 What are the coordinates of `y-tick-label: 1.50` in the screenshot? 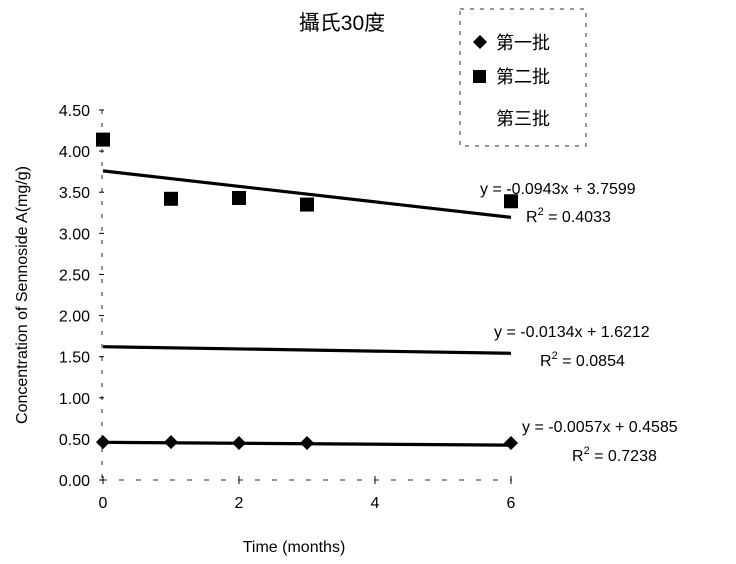 It's located at (74, 358).